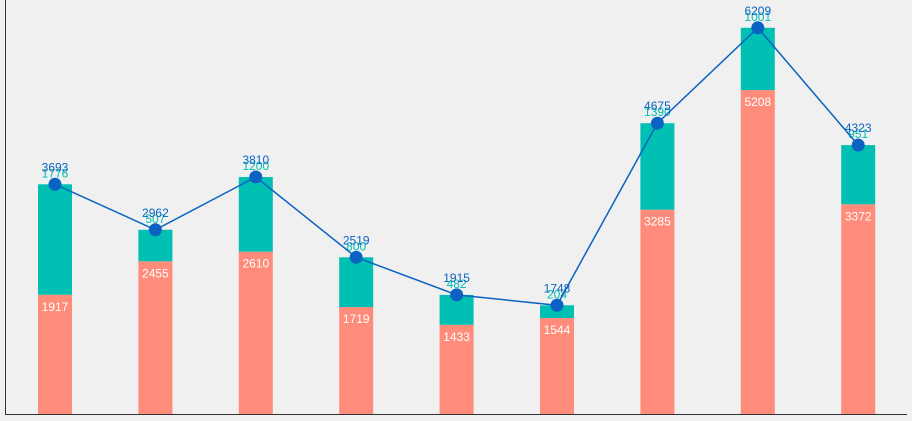 The height and width of the screenshot is (421, 912). I want to click on bar-top-label-4: 482, so click(457, 284).